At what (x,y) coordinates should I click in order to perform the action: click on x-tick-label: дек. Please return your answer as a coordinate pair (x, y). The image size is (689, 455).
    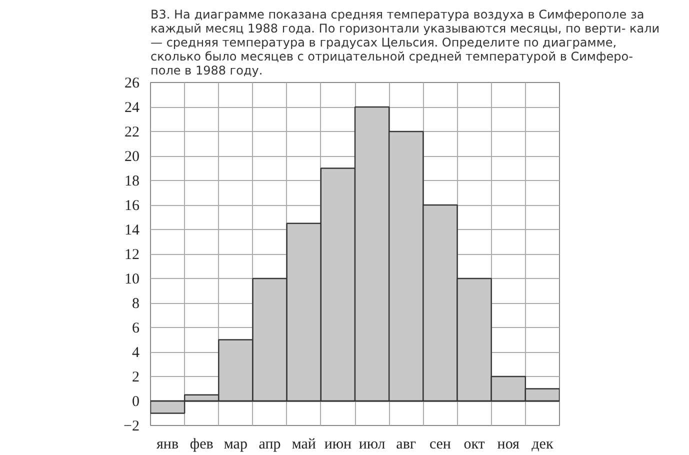
    Looking at the image, I should click on (543, 444).